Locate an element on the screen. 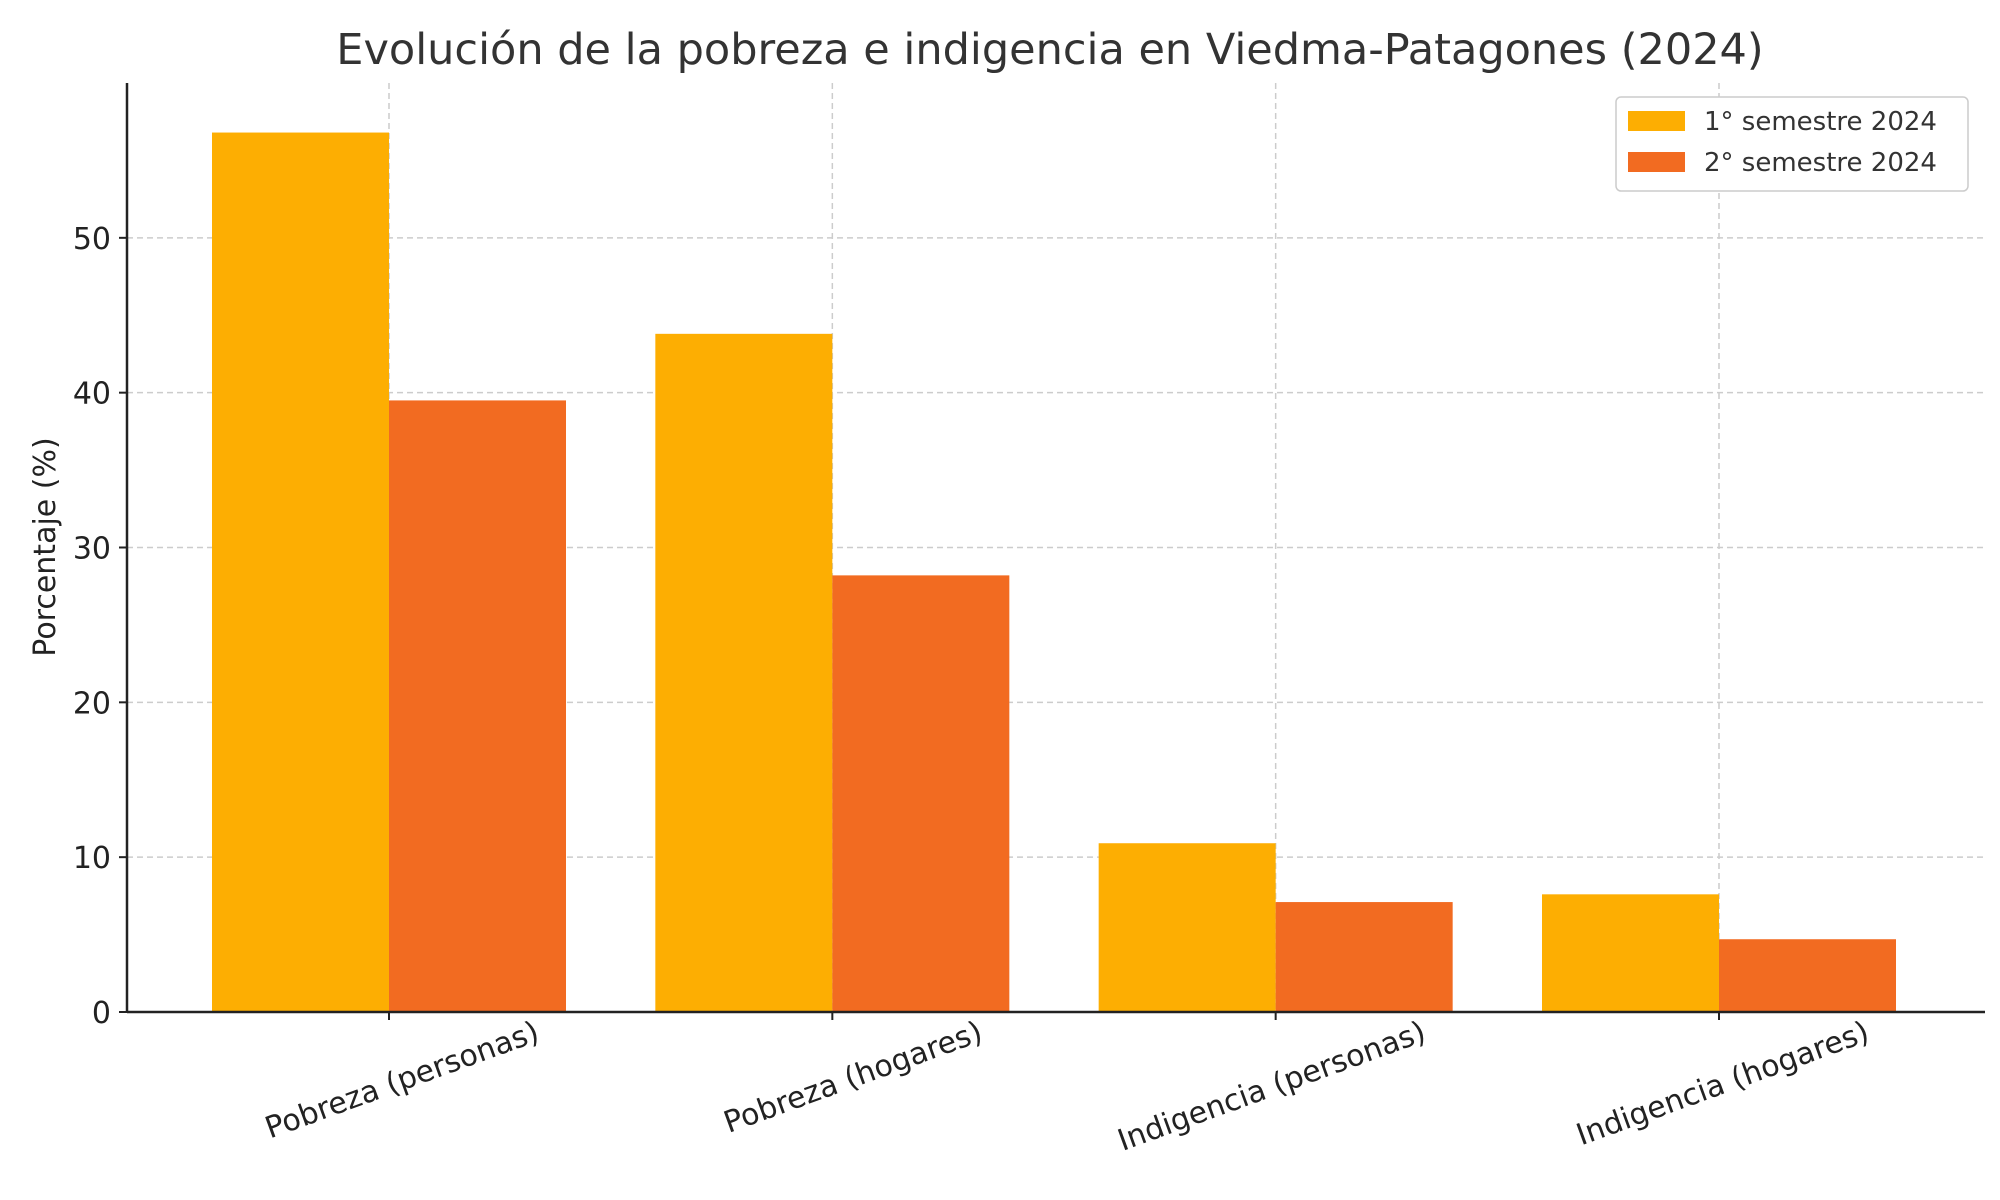 This screenshot has height=1200, width=2000. x-tick-label: Indigencia (hogares) is located at coordinates (1723, 1084).